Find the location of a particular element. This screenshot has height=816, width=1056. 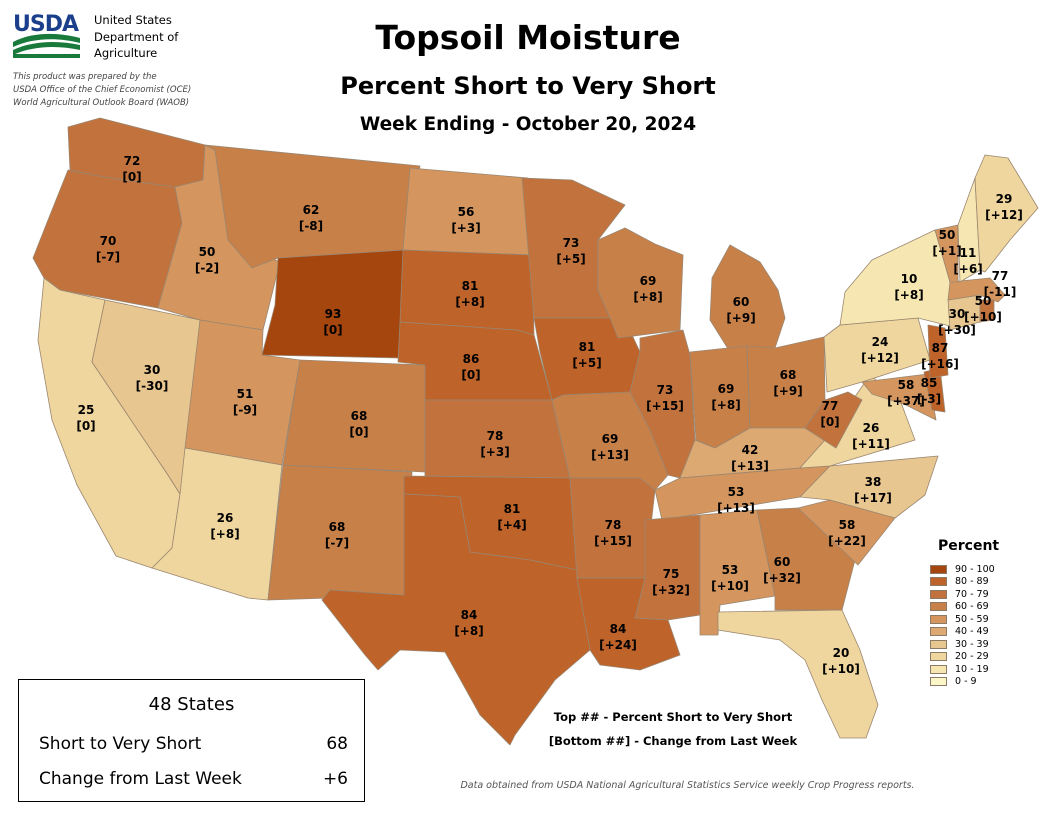

legend-label: 30 - 39 is located at coordinates (972, 644).